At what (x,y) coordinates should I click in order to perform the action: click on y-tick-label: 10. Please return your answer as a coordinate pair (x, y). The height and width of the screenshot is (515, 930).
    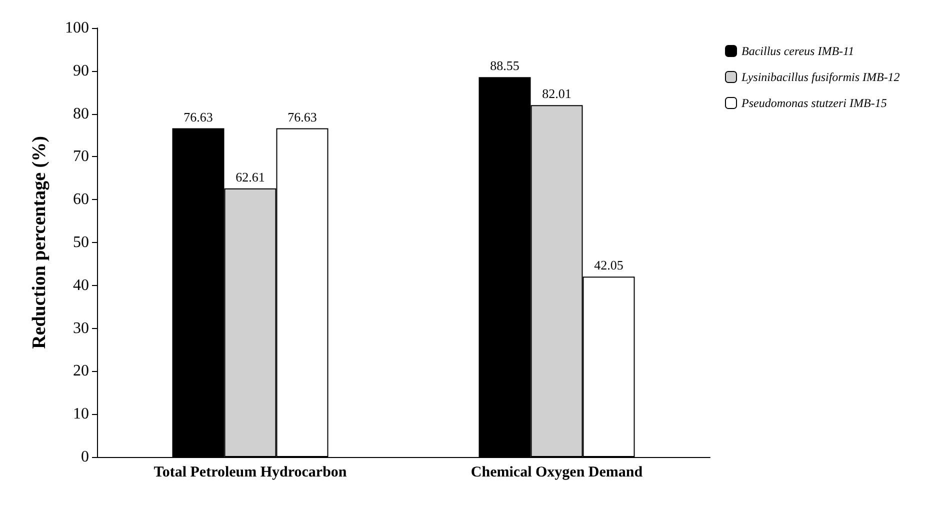
    Looking at the image, I should click on (81, 414).